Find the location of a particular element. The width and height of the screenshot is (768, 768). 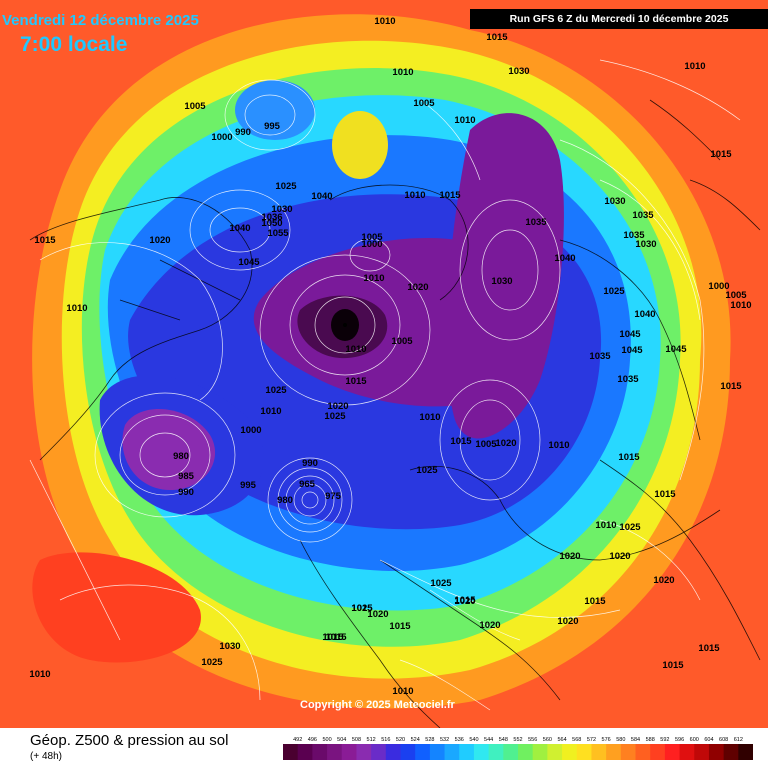

scale-tick-label: 612 is located at coordinates (738, 740).